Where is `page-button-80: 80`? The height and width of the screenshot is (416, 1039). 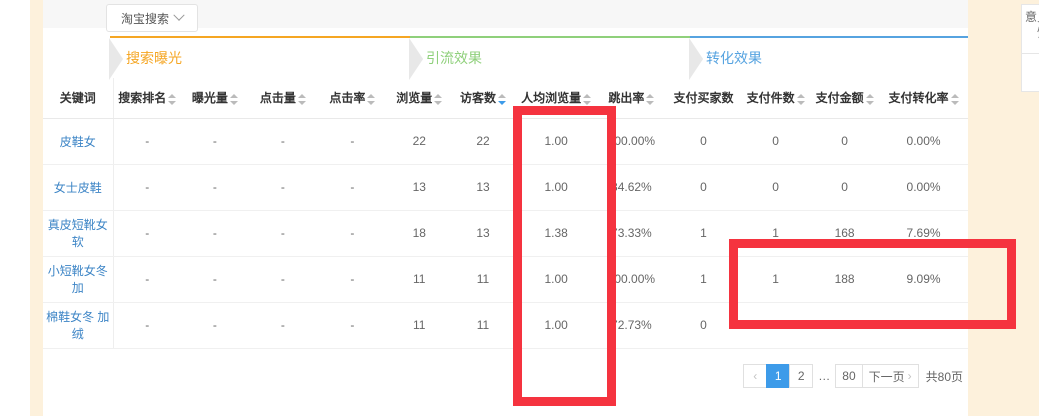 page-button-80: 80 is located at coordinates (849, 376).